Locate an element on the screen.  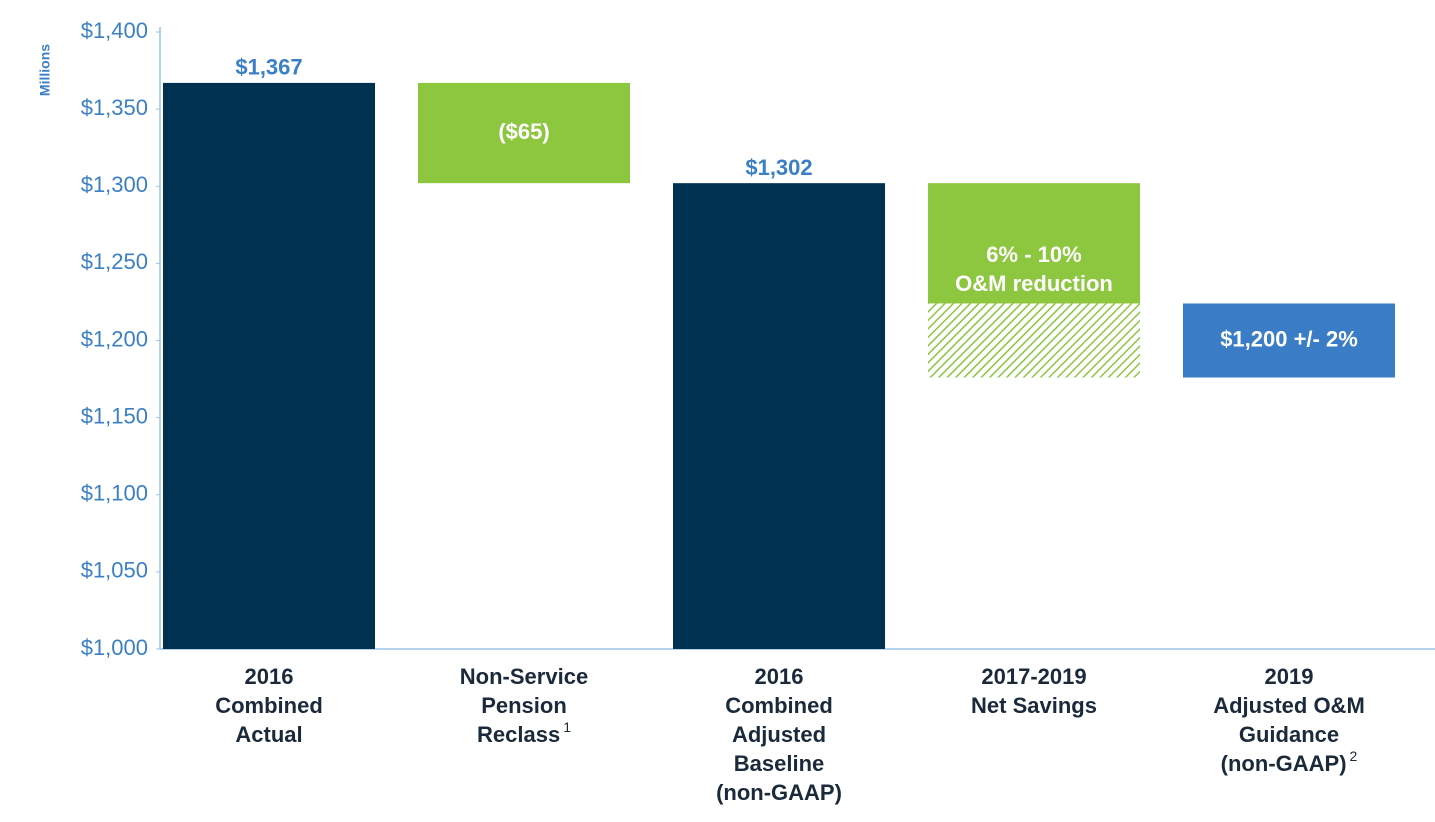
y-tick-label: $1,100 is located at coordinates (114, 493).